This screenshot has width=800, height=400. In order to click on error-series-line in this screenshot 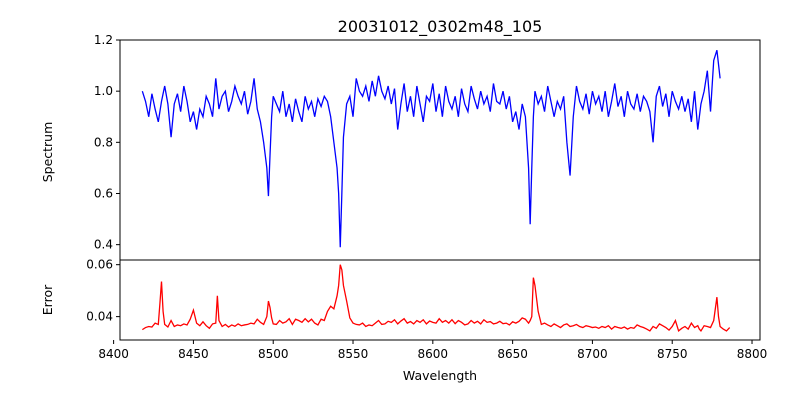, I will do `click(436, 298)`.